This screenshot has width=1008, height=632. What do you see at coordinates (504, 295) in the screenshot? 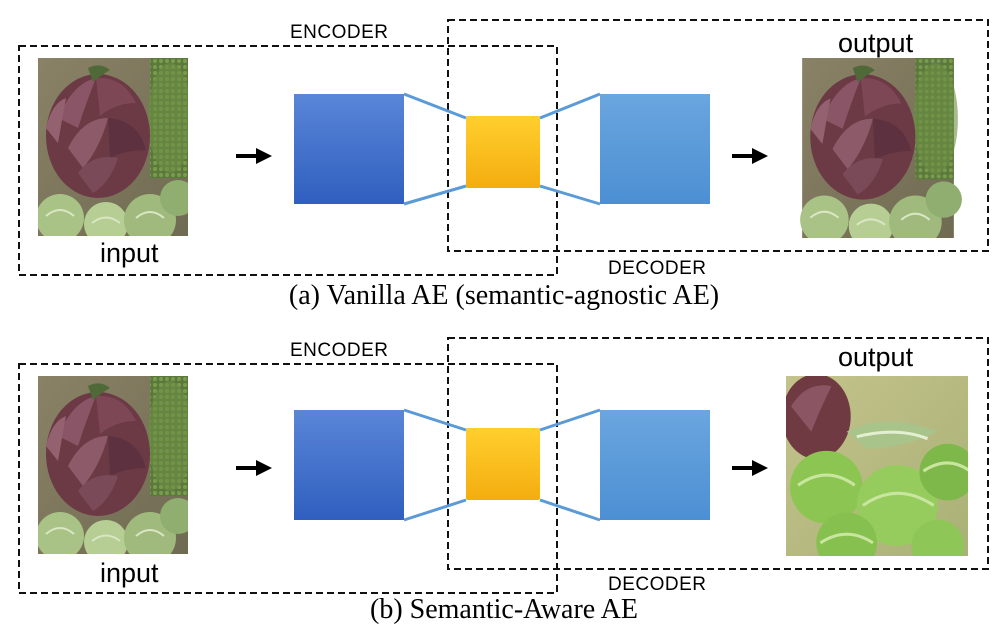
I see `caption-vanilla-ae: (a) Vanilla AE (semantic-agnostic AE)` at bounding box center [504, 295].